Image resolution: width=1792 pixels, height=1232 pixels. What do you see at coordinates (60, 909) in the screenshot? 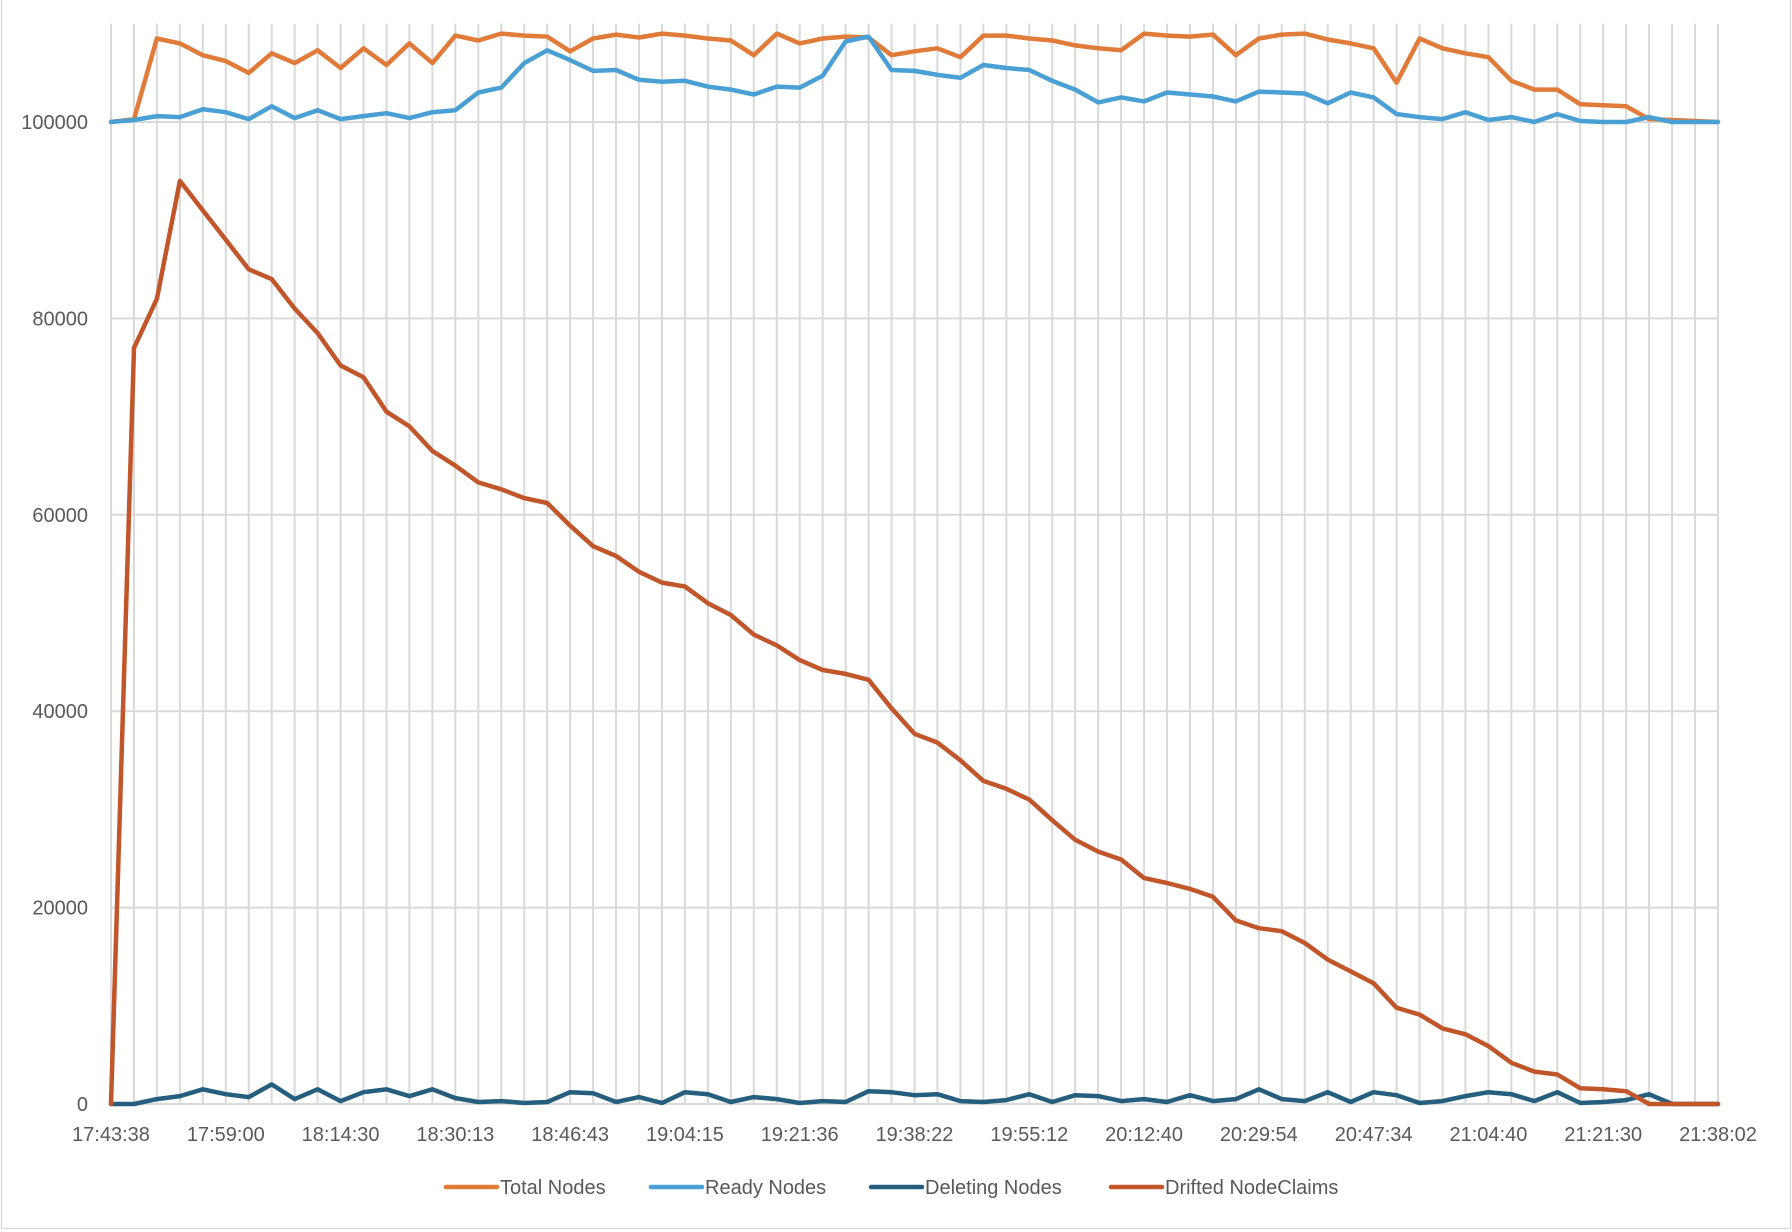
I see `y-tick-label: 20000` at bounding box center [60, 909].